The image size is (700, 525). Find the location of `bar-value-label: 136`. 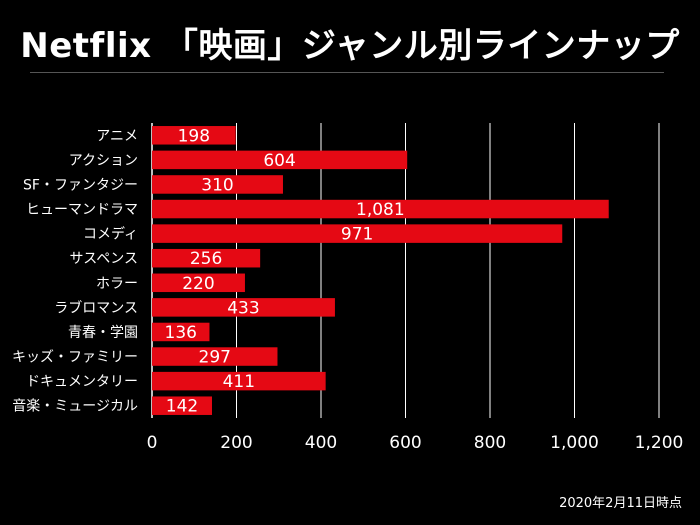

bar-value-label: 136 is located at coordinates (181, 333).